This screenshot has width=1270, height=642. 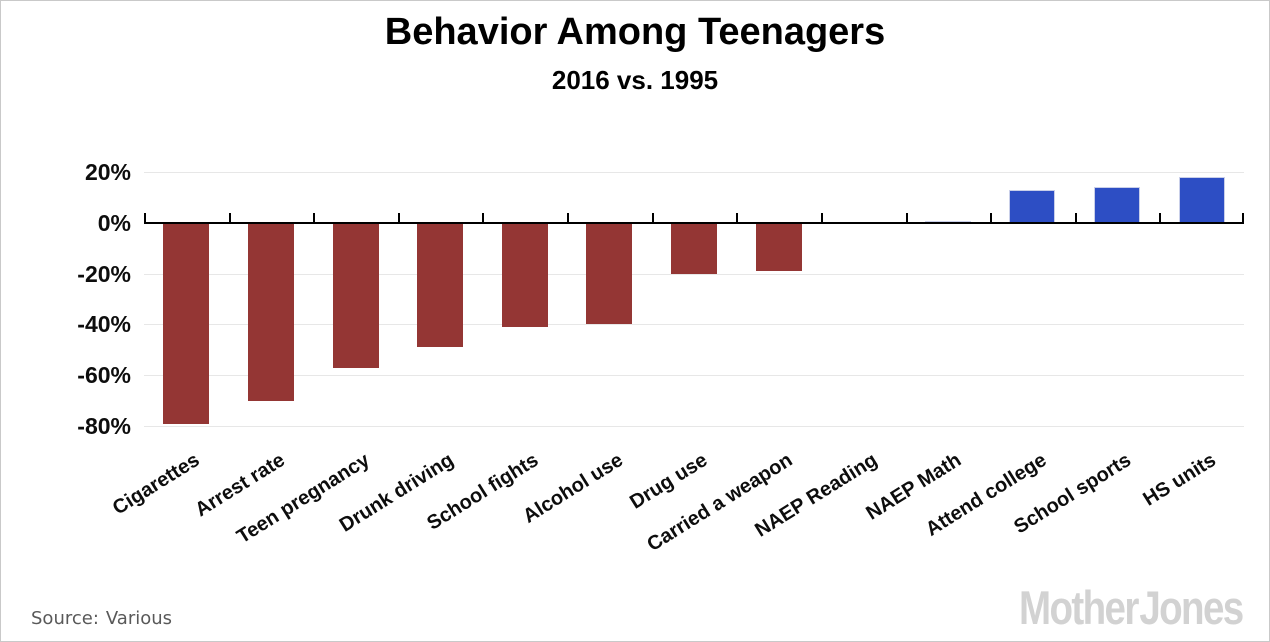 What do you see at coordinates (104, 426) in the screenshot?
I see `y-axis-label--80: -80%` at bounding box center [104, 426].